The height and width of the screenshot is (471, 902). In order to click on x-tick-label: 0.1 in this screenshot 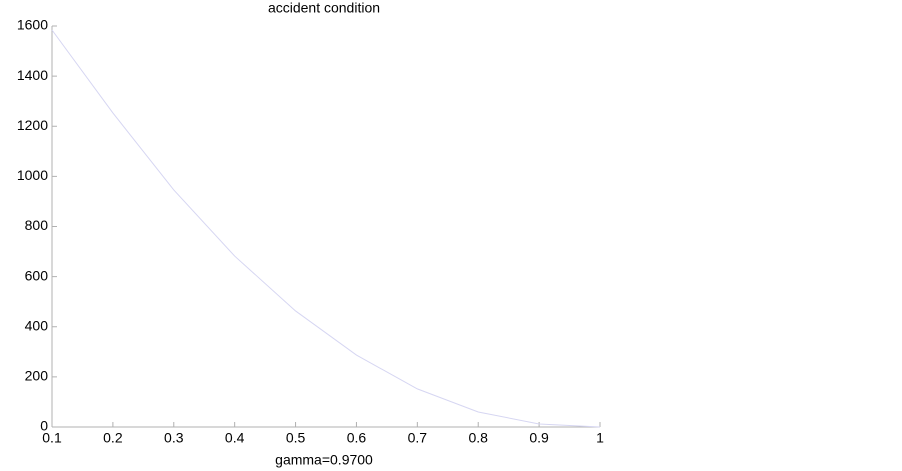, I will do `click(52, 438)`.